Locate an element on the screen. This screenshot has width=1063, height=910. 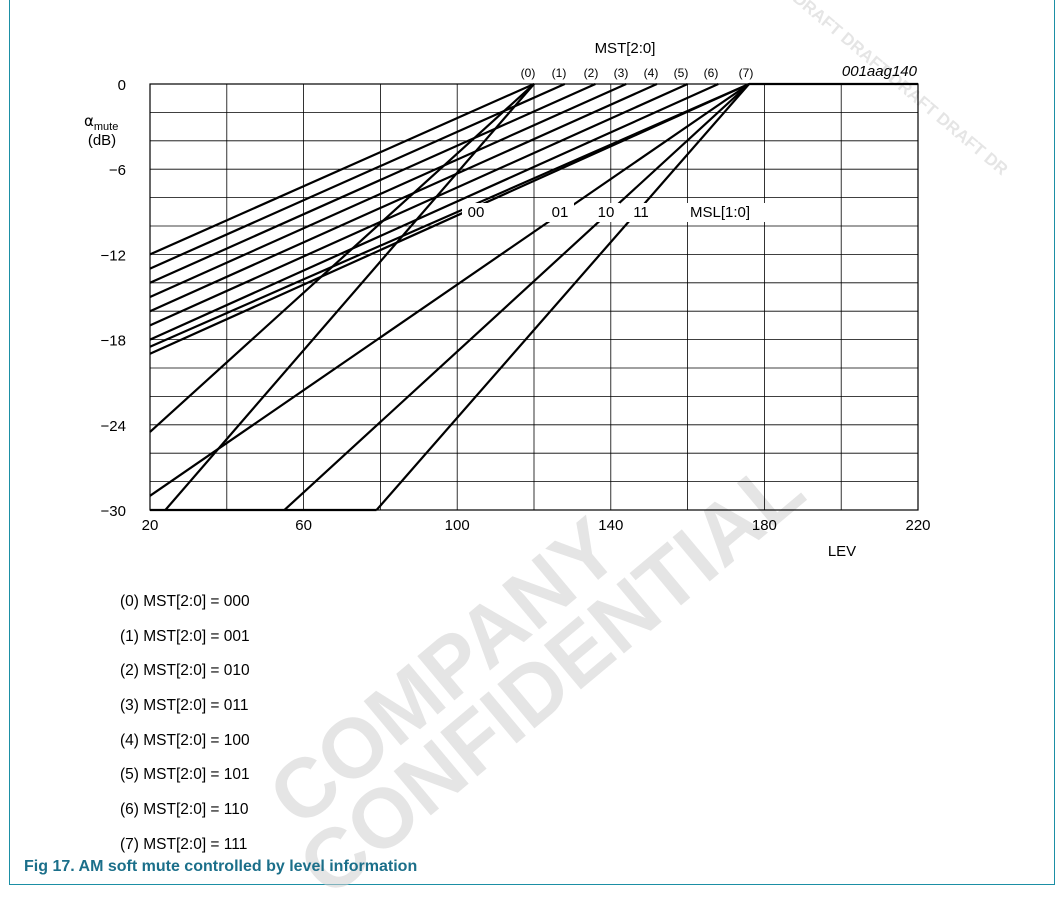
y-tick-label: −18 is located at coordinates (113, 341).